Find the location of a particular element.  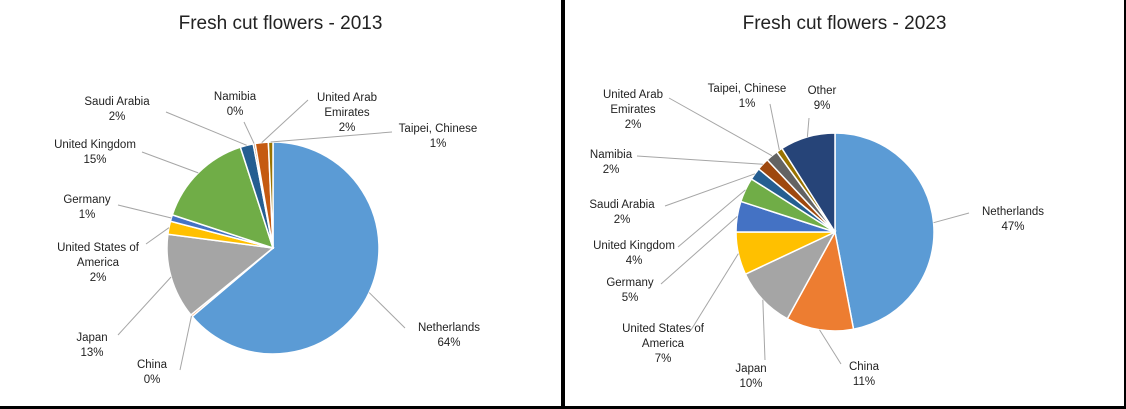

data-label-japan: Japan 13% is located at coordinates (91, 345).